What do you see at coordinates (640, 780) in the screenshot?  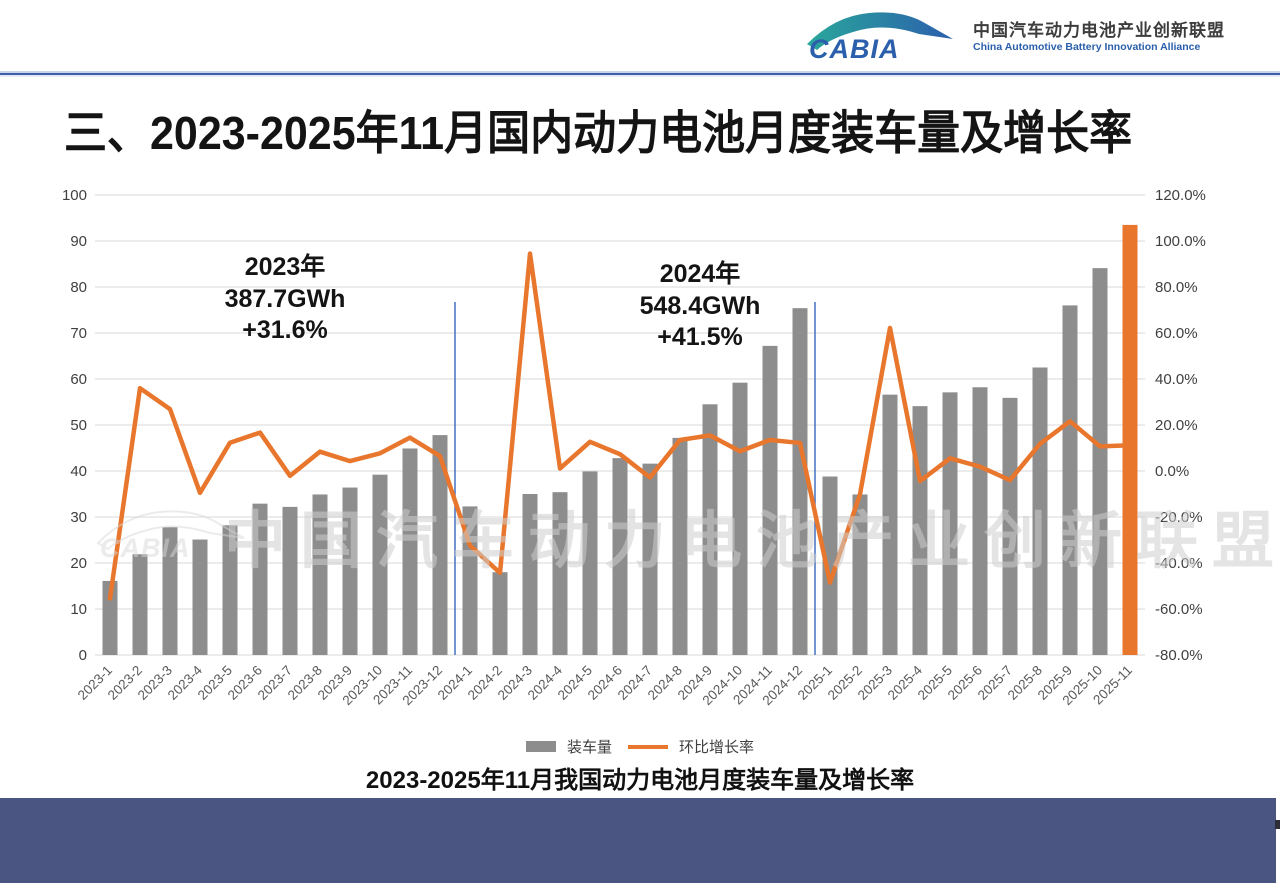 I see `chart-caption: 2023-2025年11月我国动力电池月度装车量及增长率` at bounding box center [640, 780].